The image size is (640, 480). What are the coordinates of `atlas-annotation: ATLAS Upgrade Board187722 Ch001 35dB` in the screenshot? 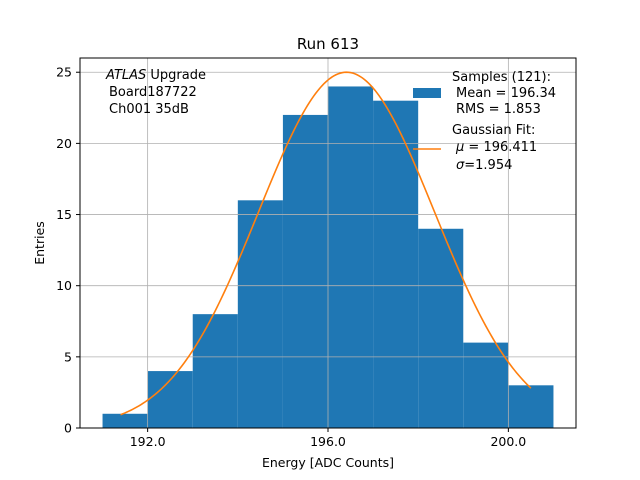 It's located at (155, 92).